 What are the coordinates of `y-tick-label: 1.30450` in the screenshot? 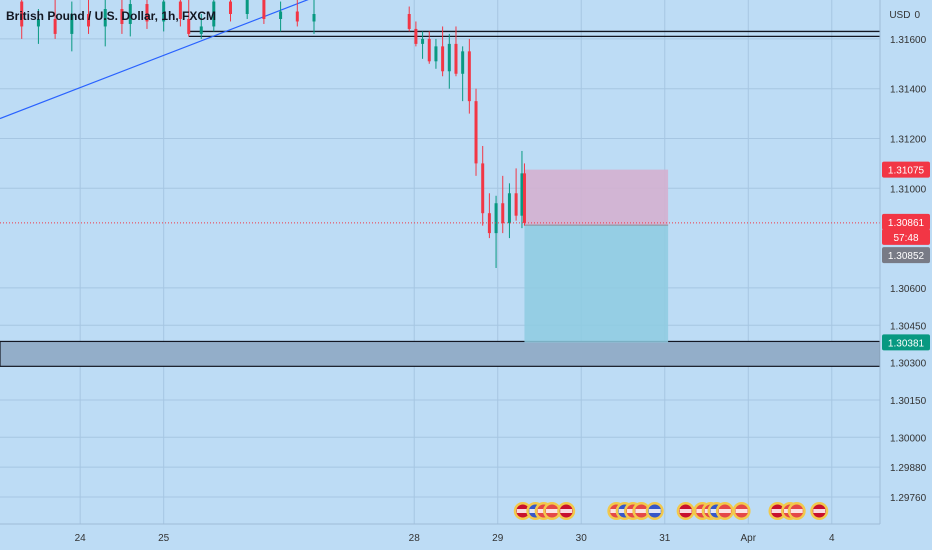 It's located at (908, 326).